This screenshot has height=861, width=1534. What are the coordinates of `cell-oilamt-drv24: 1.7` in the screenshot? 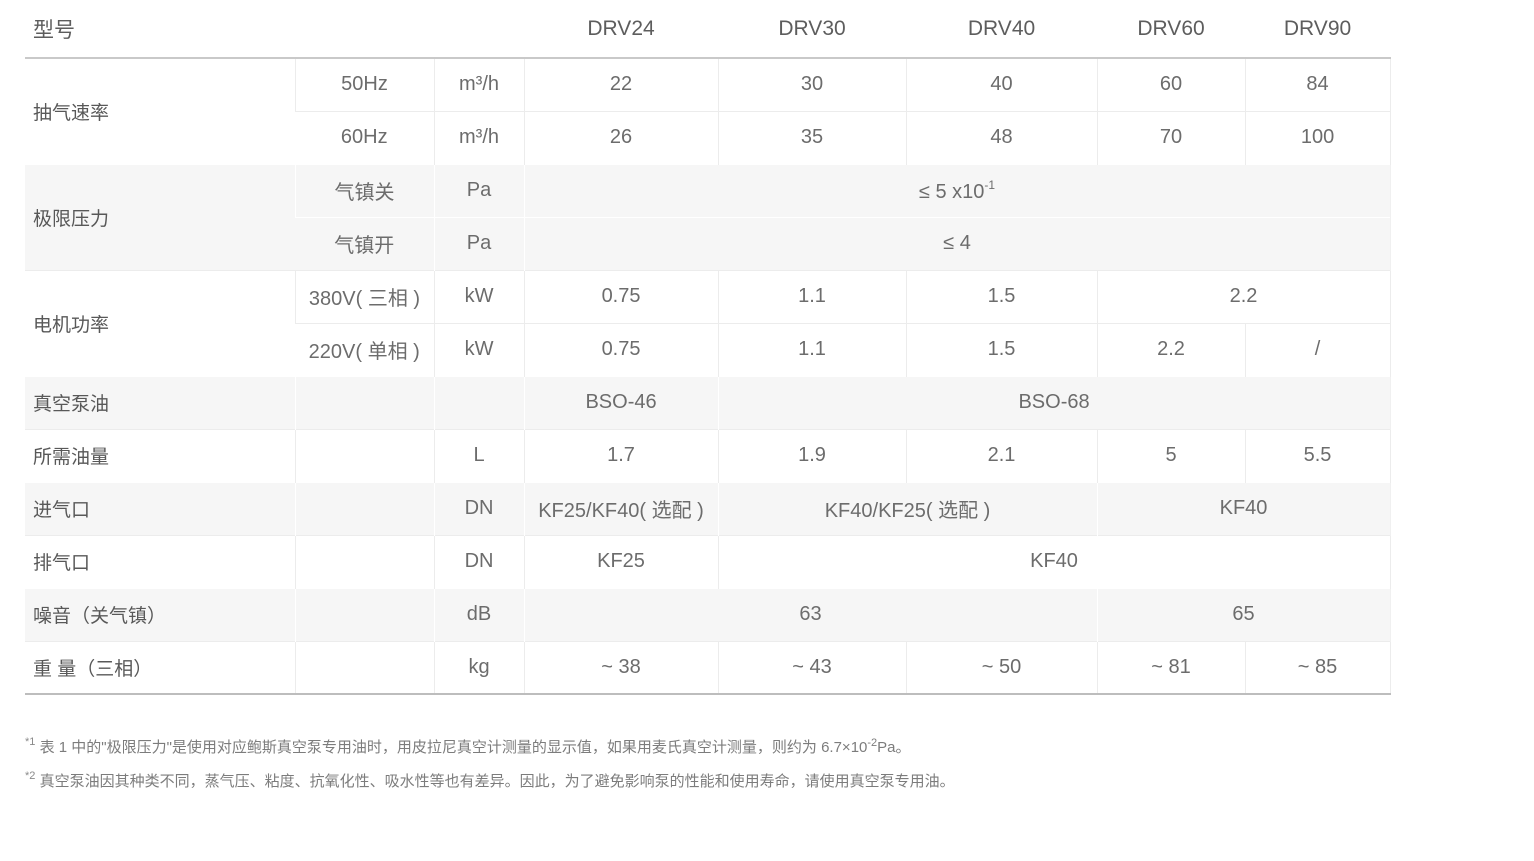 It's located at (621, 455).